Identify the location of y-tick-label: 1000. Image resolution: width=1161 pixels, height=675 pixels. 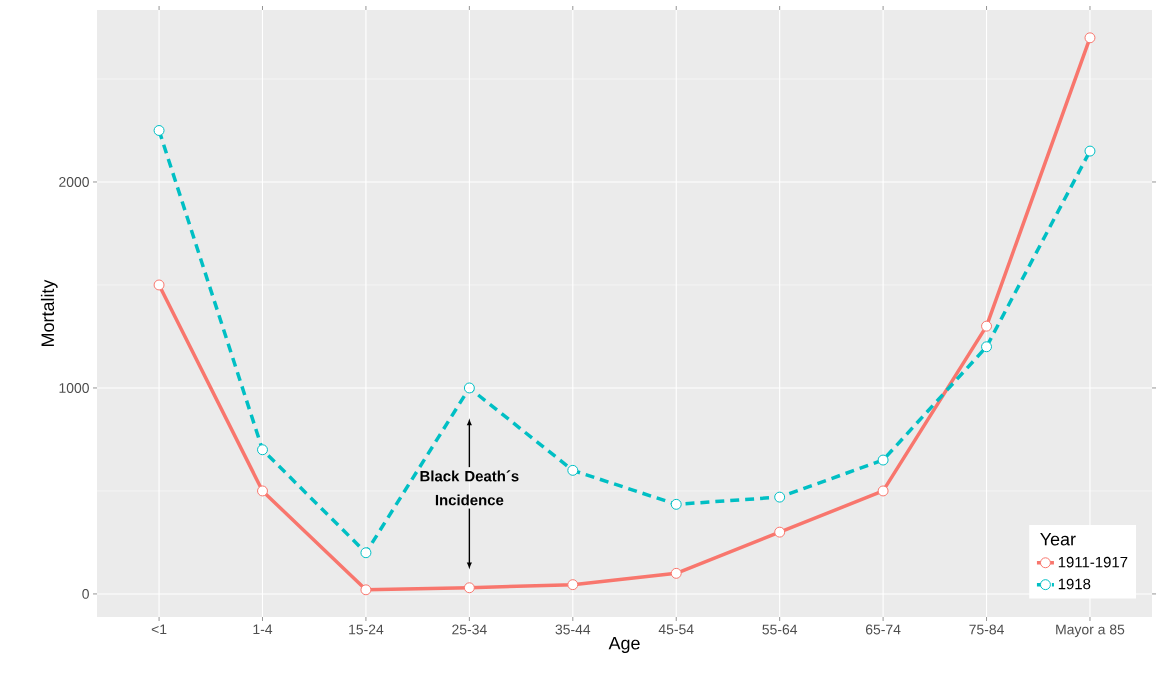
(74, 388).